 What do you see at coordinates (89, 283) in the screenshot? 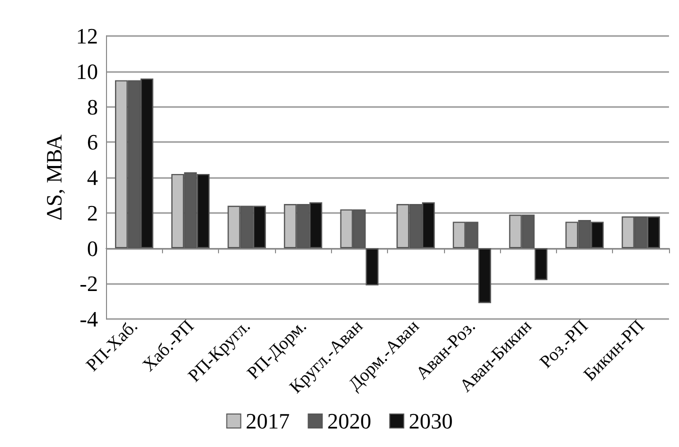
I see `y-tick-label: -2` at bounding box center [89, 283].